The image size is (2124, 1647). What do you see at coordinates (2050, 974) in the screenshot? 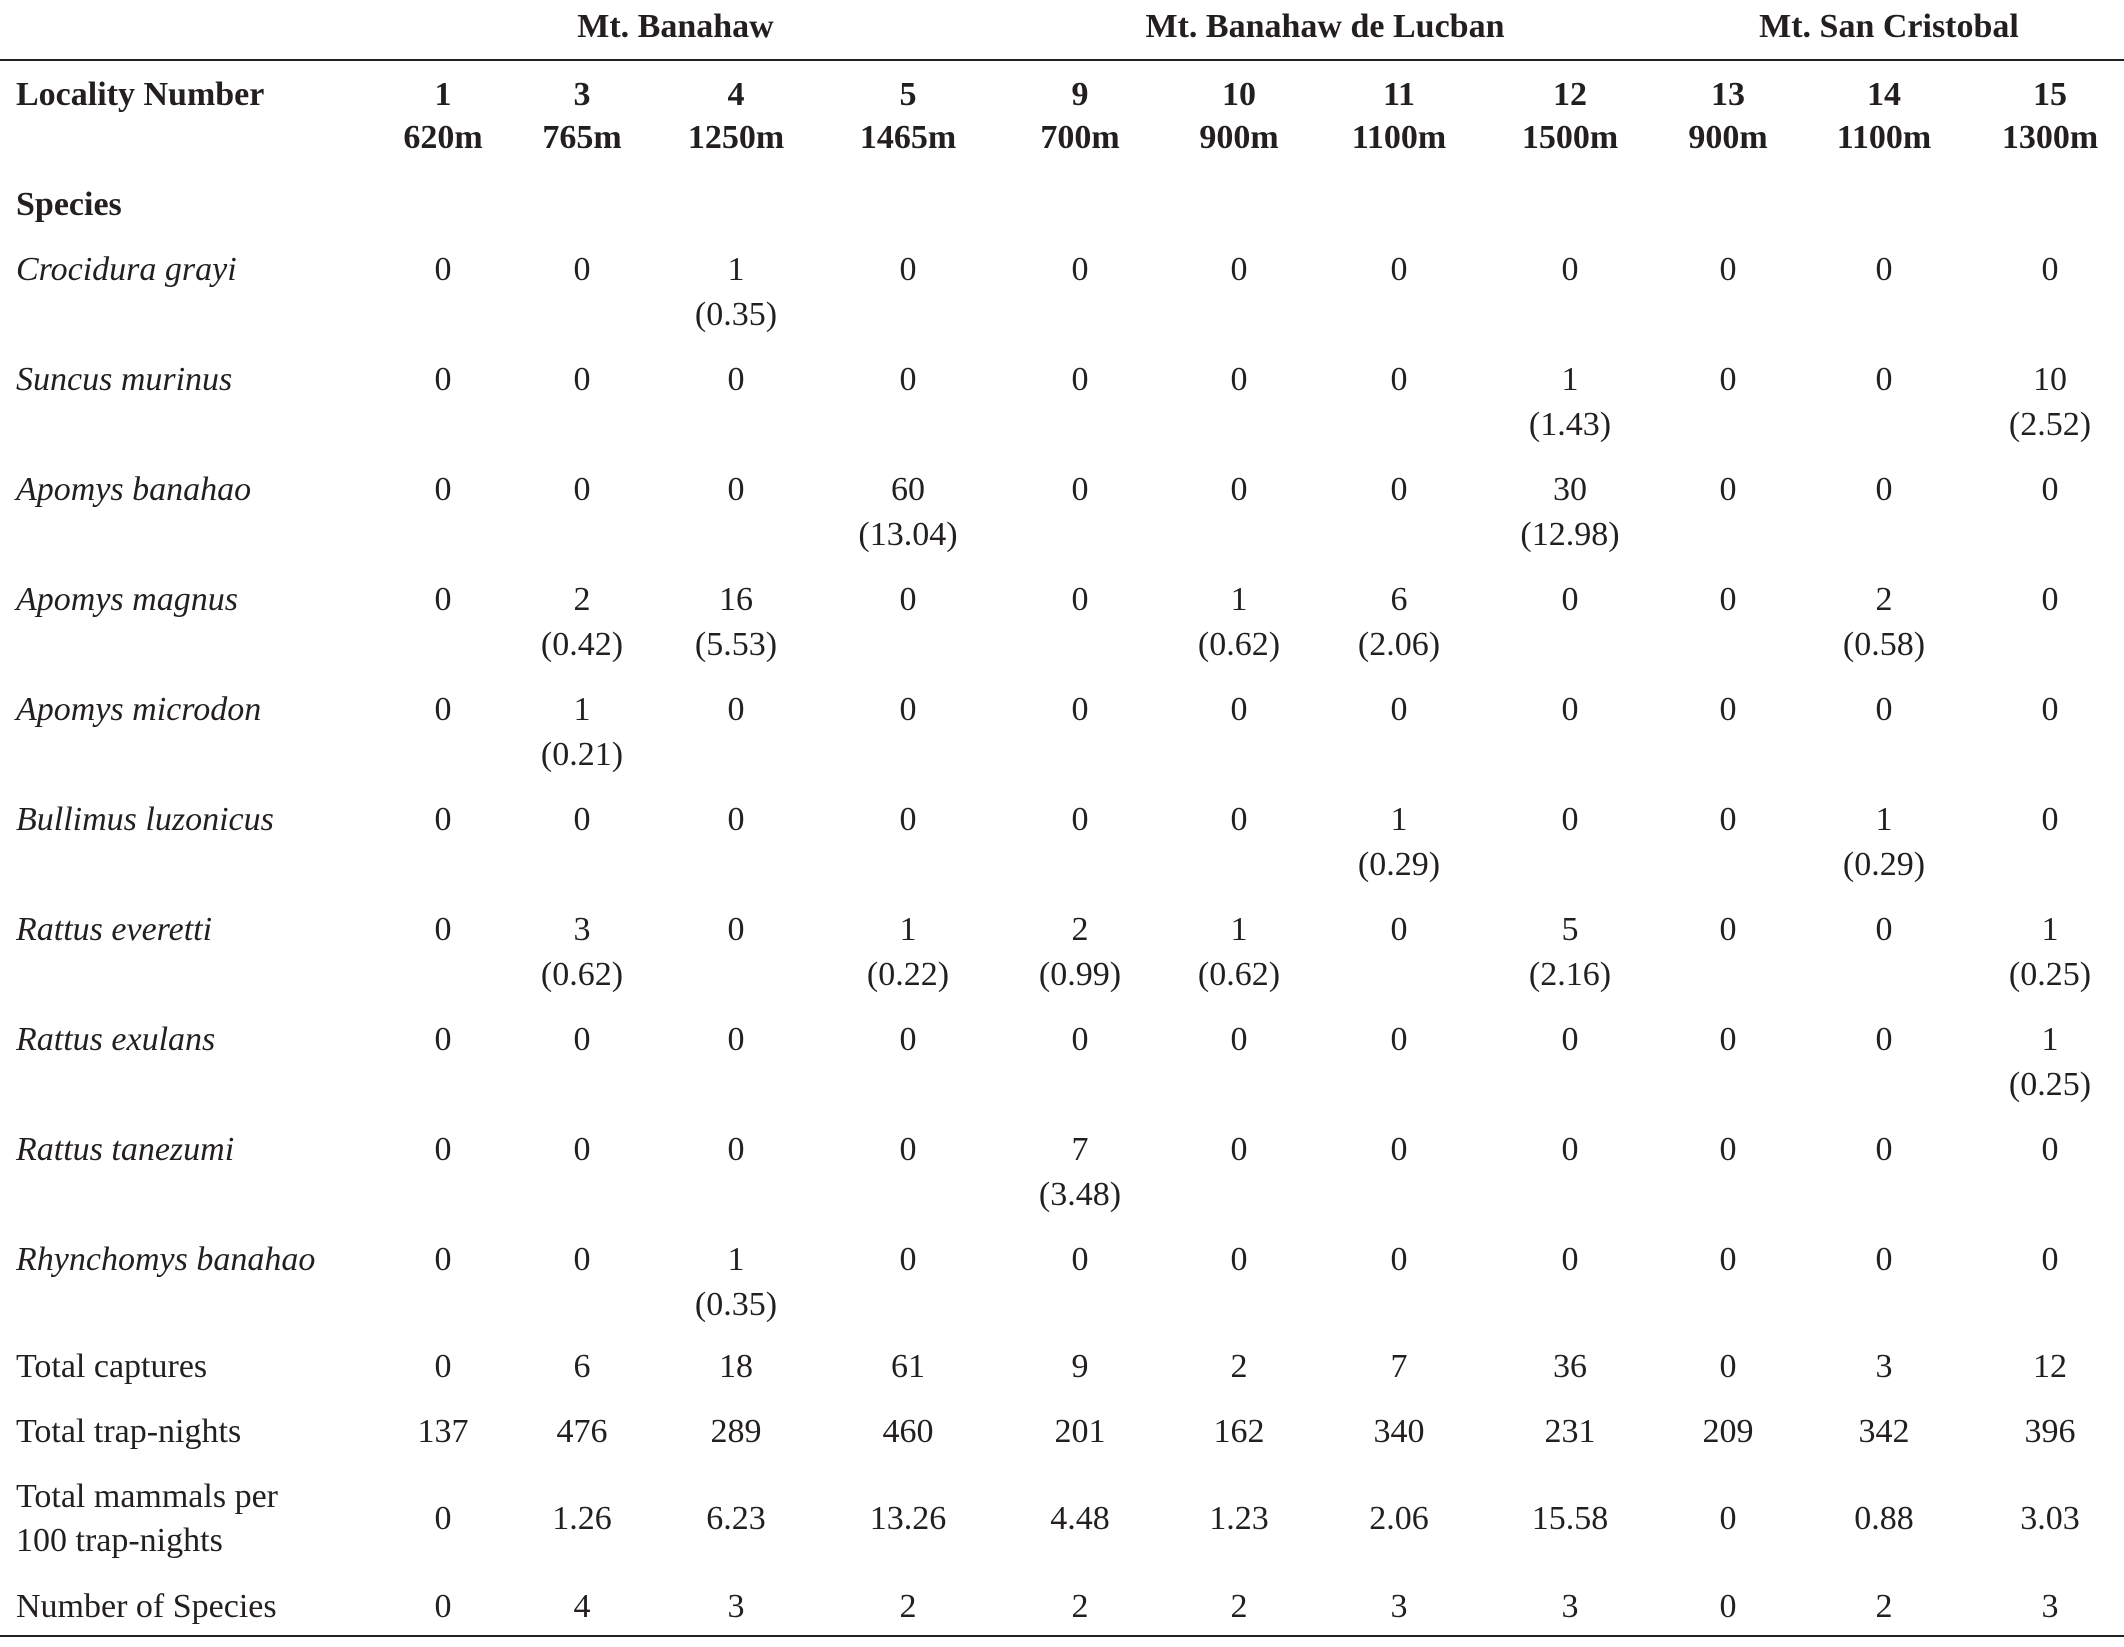
I see `rate-cell: (0.25)` at bounding box center [2050, 974].